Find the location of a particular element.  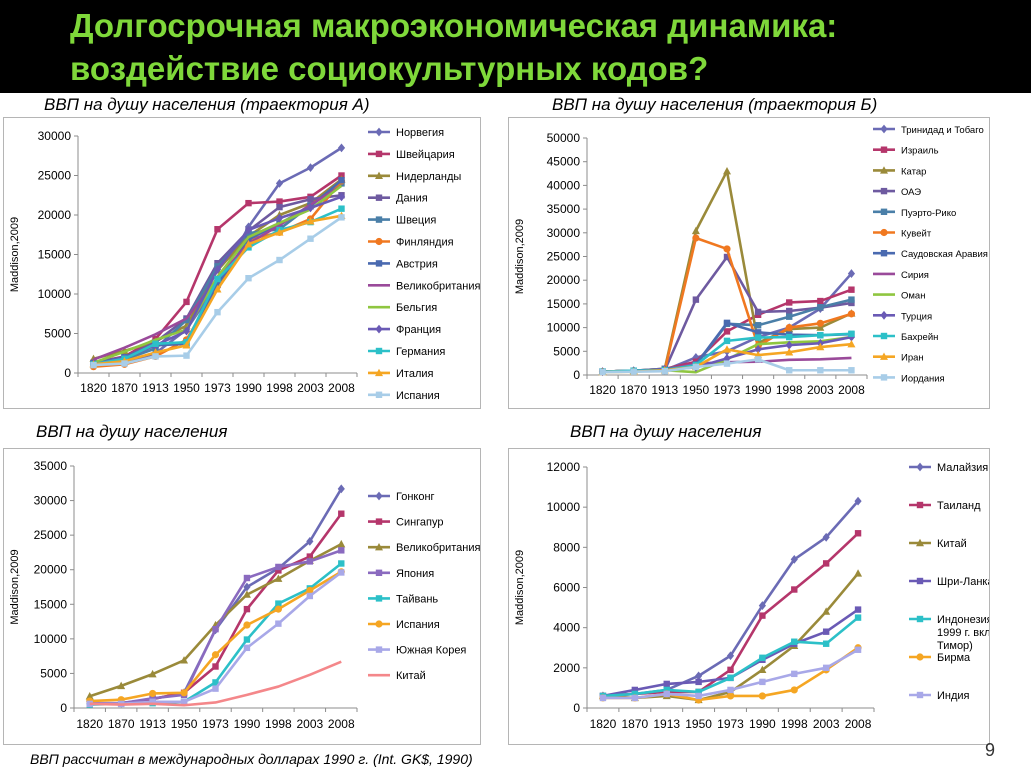

legend-item: Испания is located at coordinates (404, 625).